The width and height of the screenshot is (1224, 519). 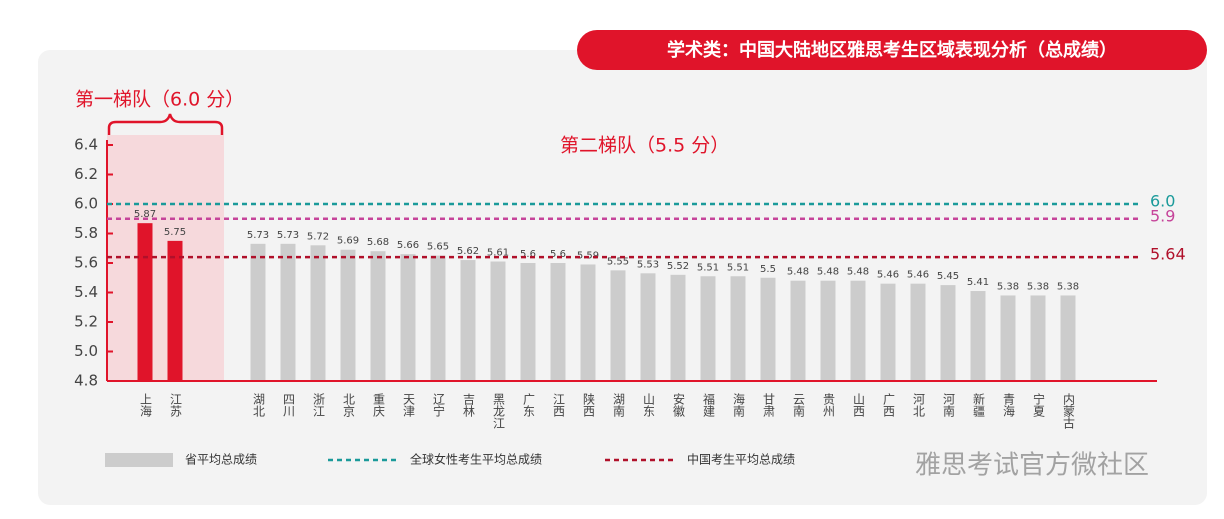 I want to click on y-tick-label: 6.0, so click(x=86, y=204).